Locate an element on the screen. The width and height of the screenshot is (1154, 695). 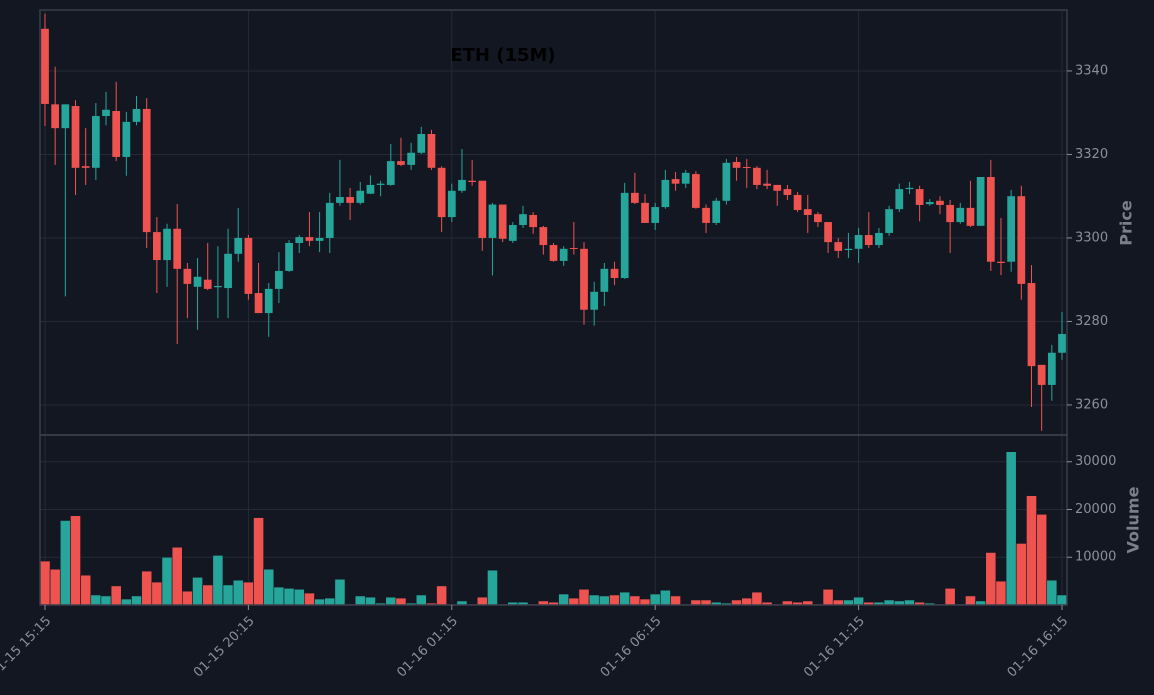
x-tick-label: 01-16 06:15 is located at coordinates (631, 647).